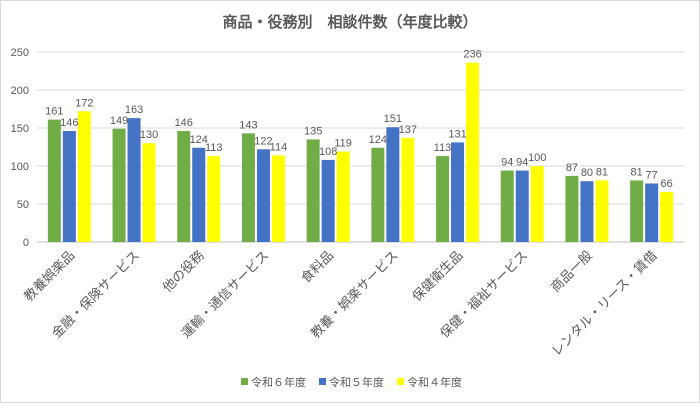 Image resolution: width=700 pixels, height=407 pixels. What do you see at coordinates (182, 271) in the screenshot?
I see `x-tick-label: 他の役務` at bounding box center [182, 271].